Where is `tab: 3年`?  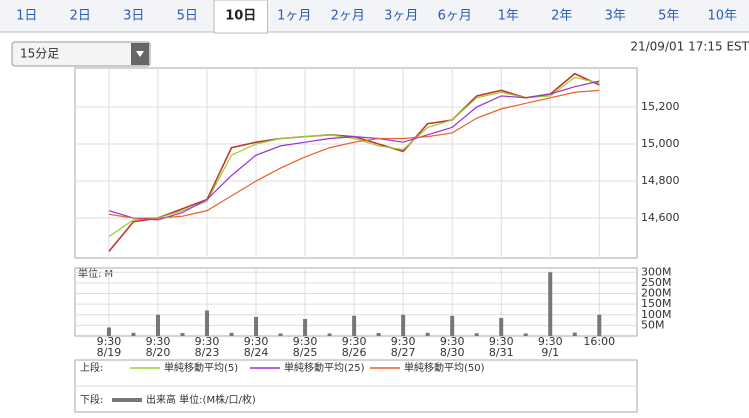
tab: 3年 is located at coordinates (615, 16).